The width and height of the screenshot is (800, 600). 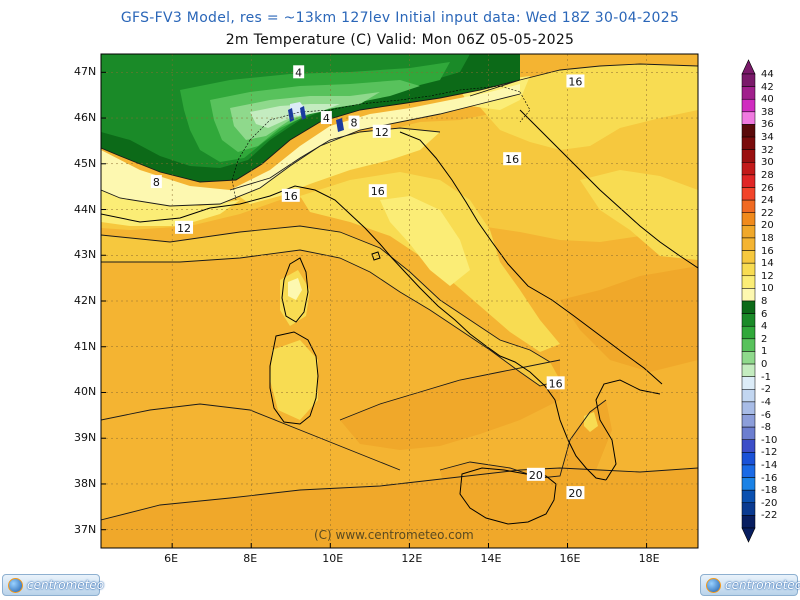 I want to click on longitude-tick-label: 6E, so click(x=171, y=558).